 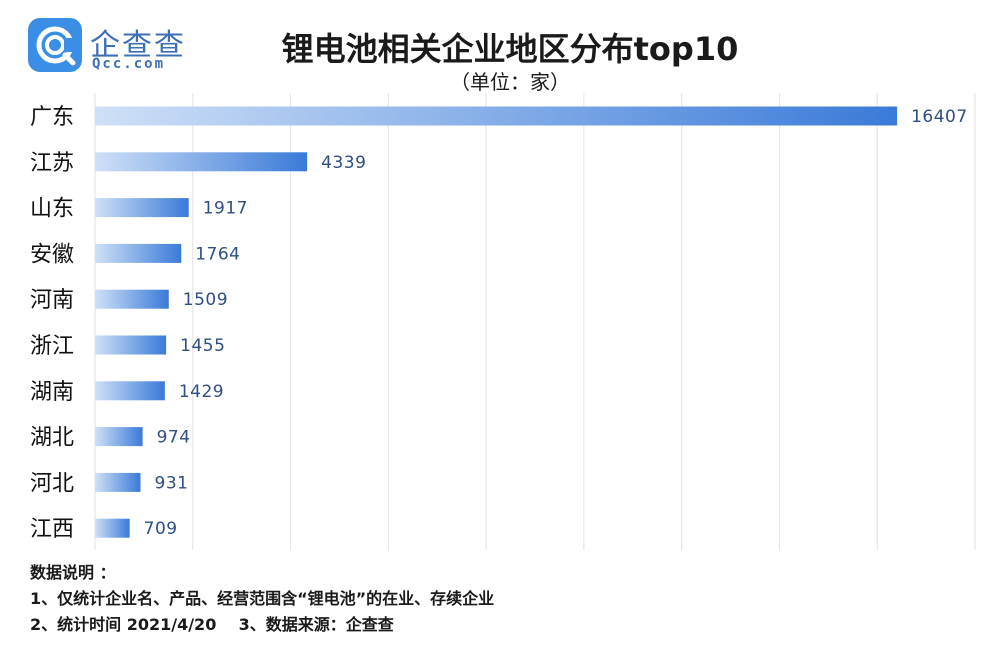 What do you see at coordinates (174, 438) in the screenshot?
I see `value-label: 974` at bounding box center [174, 438].